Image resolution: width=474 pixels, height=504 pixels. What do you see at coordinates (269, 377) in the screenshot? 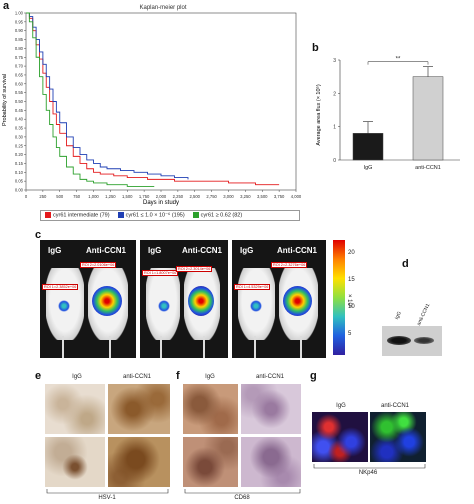
I see `ihc-f-right-label: anti-CCN1` at bounding box center [269, 377].